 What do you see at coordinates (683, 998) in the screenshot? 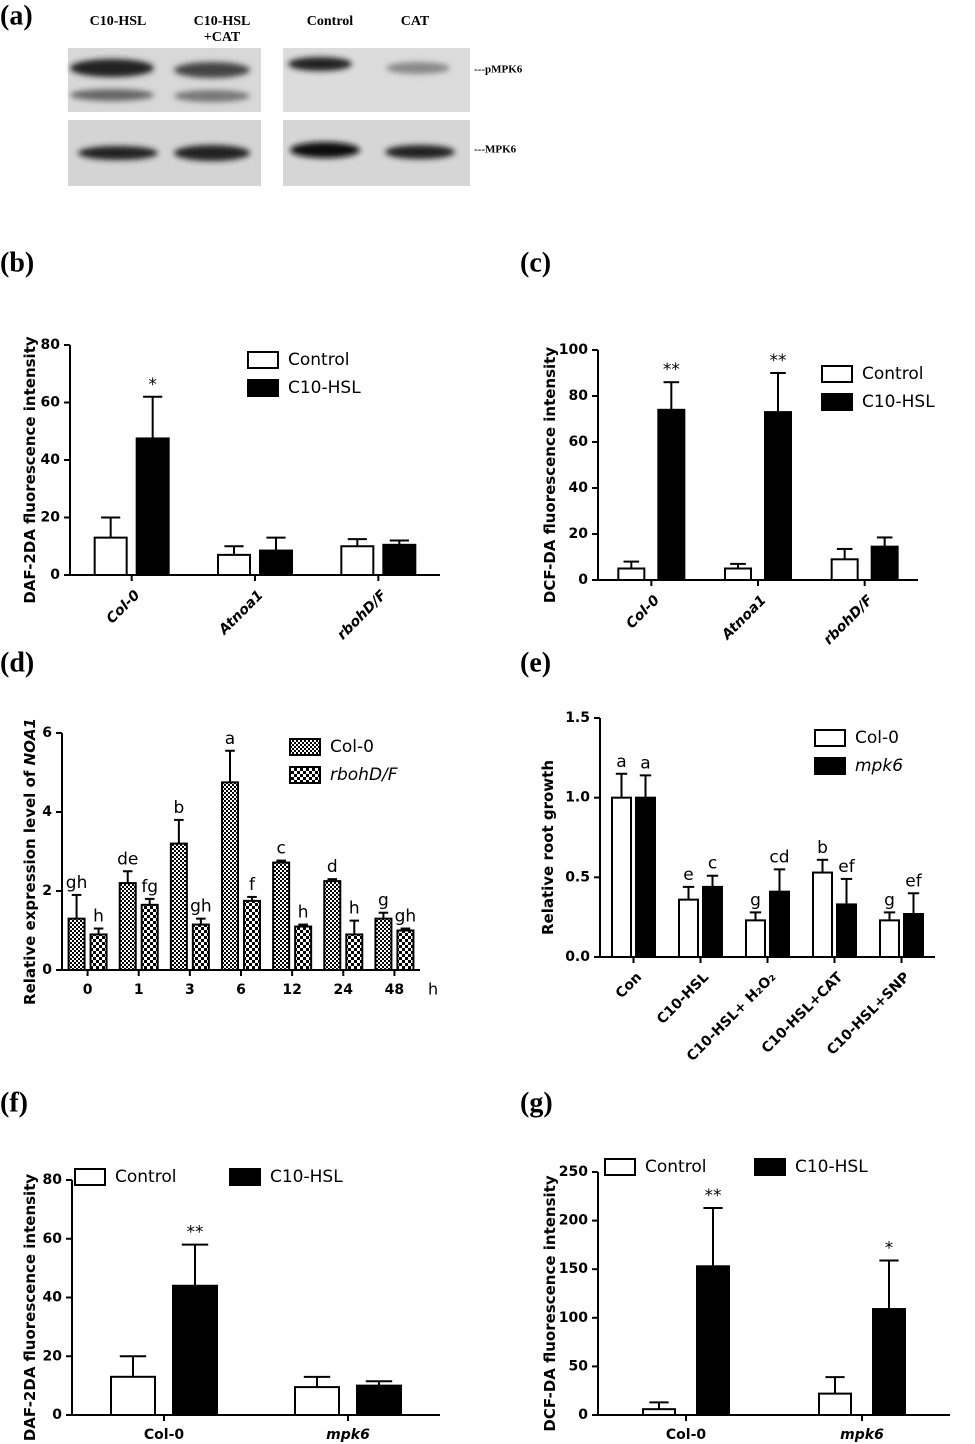
I see `x-tick-label: C10-HSL` at bounding box center [683, 998].